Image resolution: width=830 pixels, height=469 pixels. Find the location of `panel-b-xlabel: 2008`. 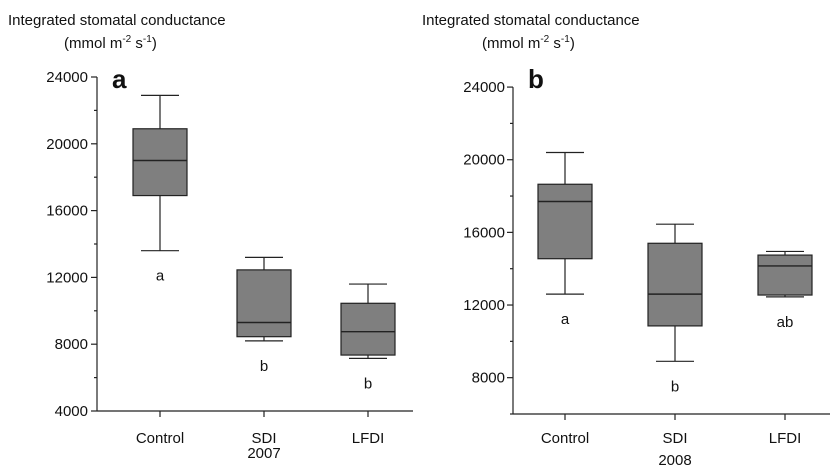

panel-b-xlabel: 2008 is located at coordinates (674, 460).